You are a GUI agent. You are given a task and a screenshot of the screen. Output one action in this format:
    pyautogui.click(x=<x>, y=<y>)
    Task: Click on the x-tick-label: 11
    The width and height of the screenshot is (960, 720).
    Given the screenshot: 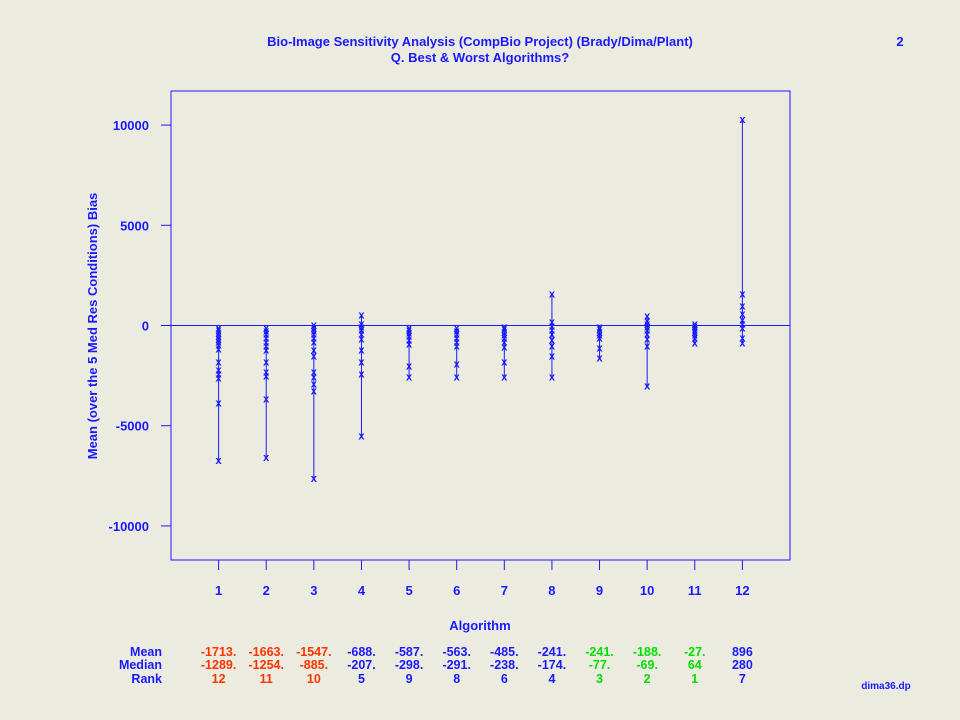 What is the action you would take?
    pyautogui.click(x=695, y=590)
    